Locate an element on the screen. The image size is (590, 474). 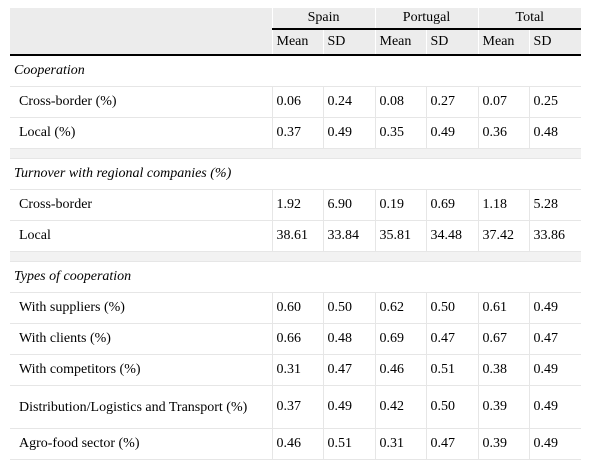
value-cell: 0.67 is located at coordinates (503, 339).